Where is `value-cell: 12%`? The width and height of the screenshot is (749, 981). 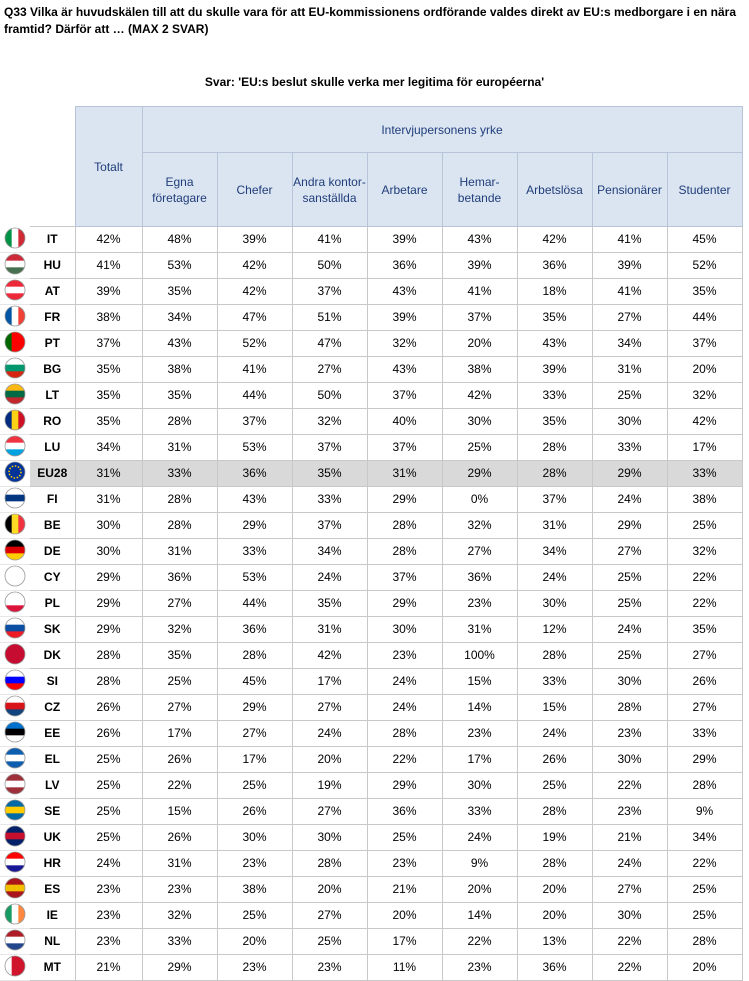
value-cell: 12% is located at coordinates (554, 629).